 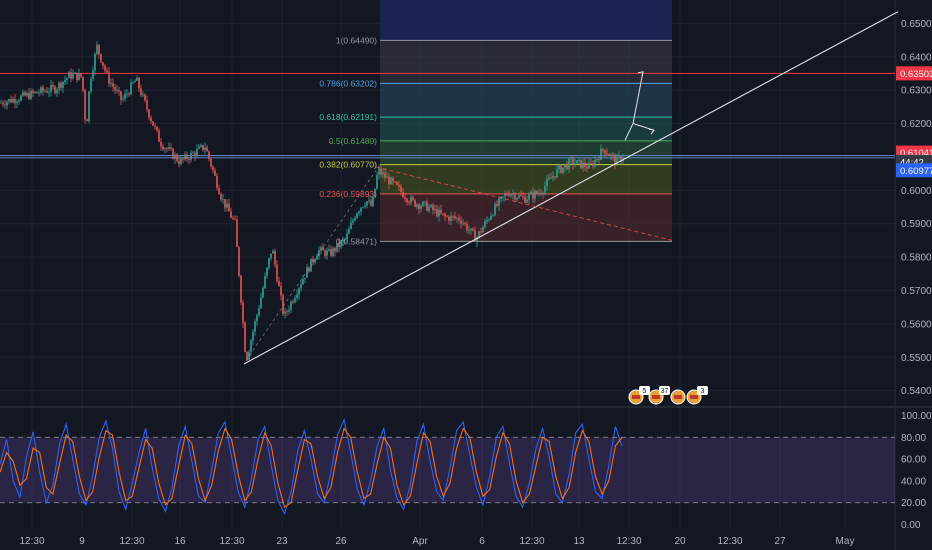 What do you see at coordinates (665, 391) in the screenshot?
I see `event-count-label: 37` at bounding box center [665, 391].